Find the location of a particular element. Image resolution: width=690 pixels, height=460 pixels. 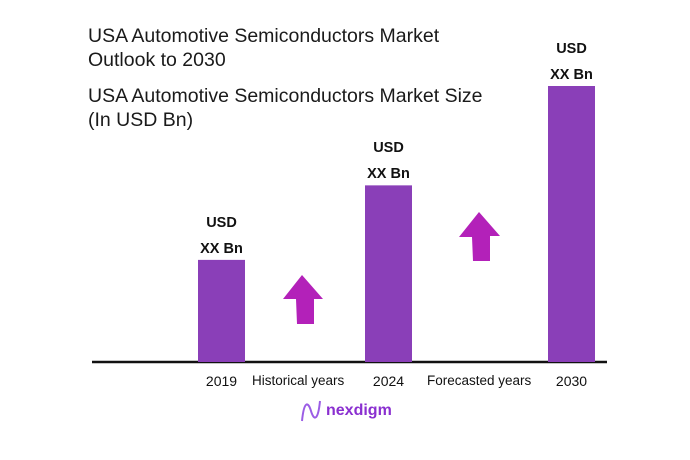

x-tick-label: 2019 is located at coordinates (221, 381).